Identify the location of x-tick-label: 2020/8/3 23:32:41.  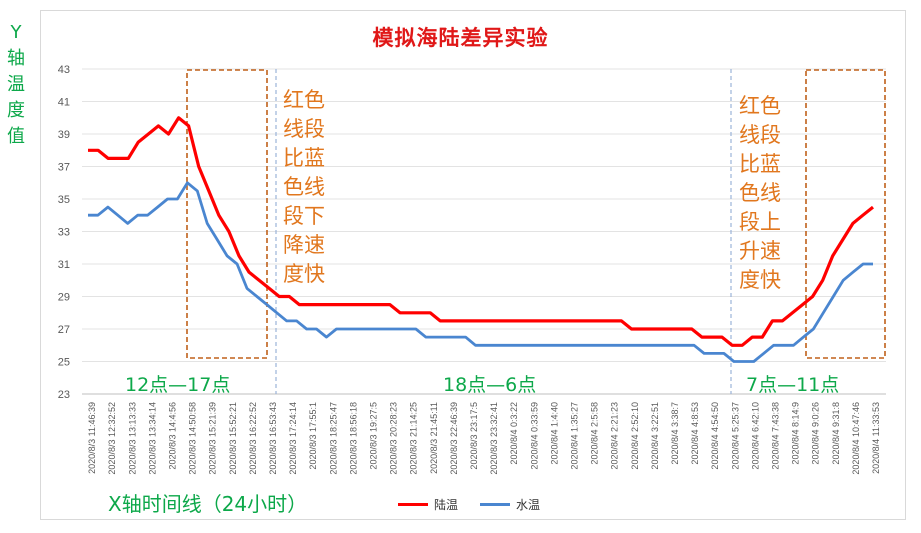
(494, 438).